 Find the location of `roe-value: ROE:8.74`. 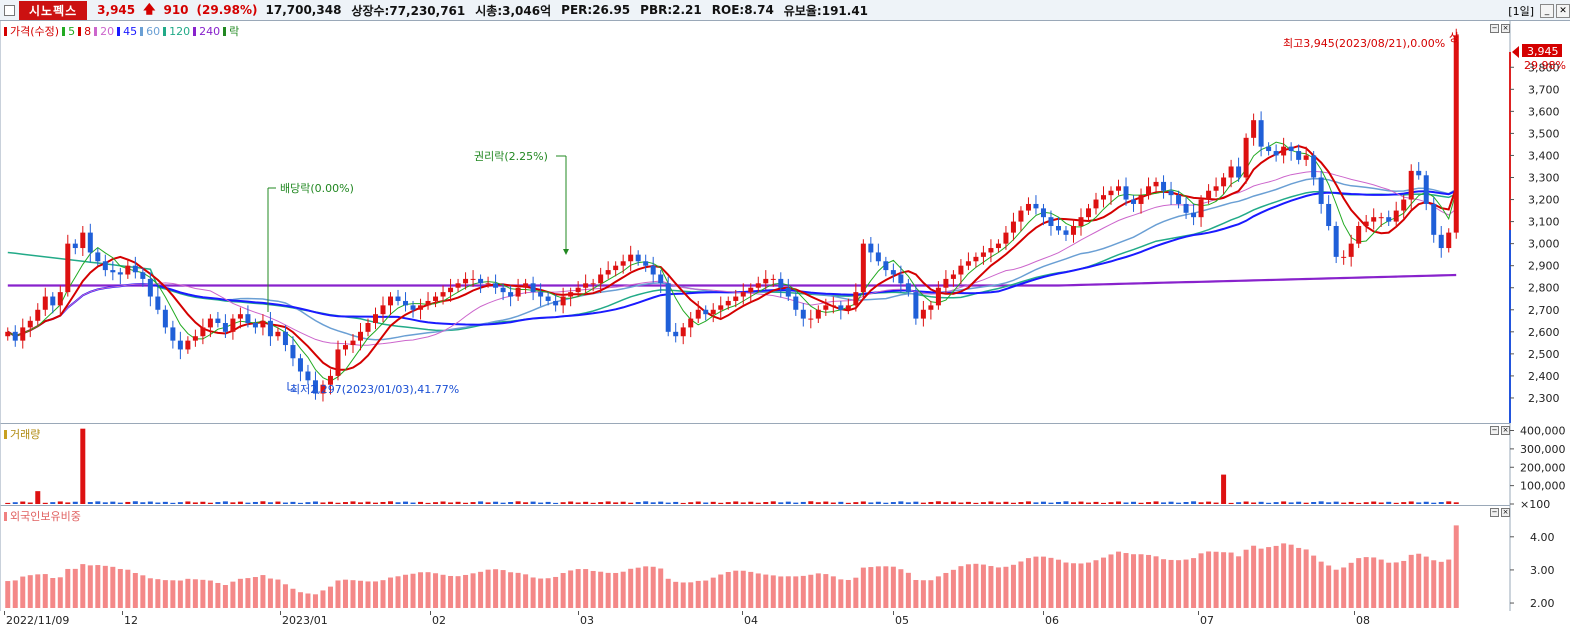

roe-value: ROE:8.74 is located at coordinates (742, 10).